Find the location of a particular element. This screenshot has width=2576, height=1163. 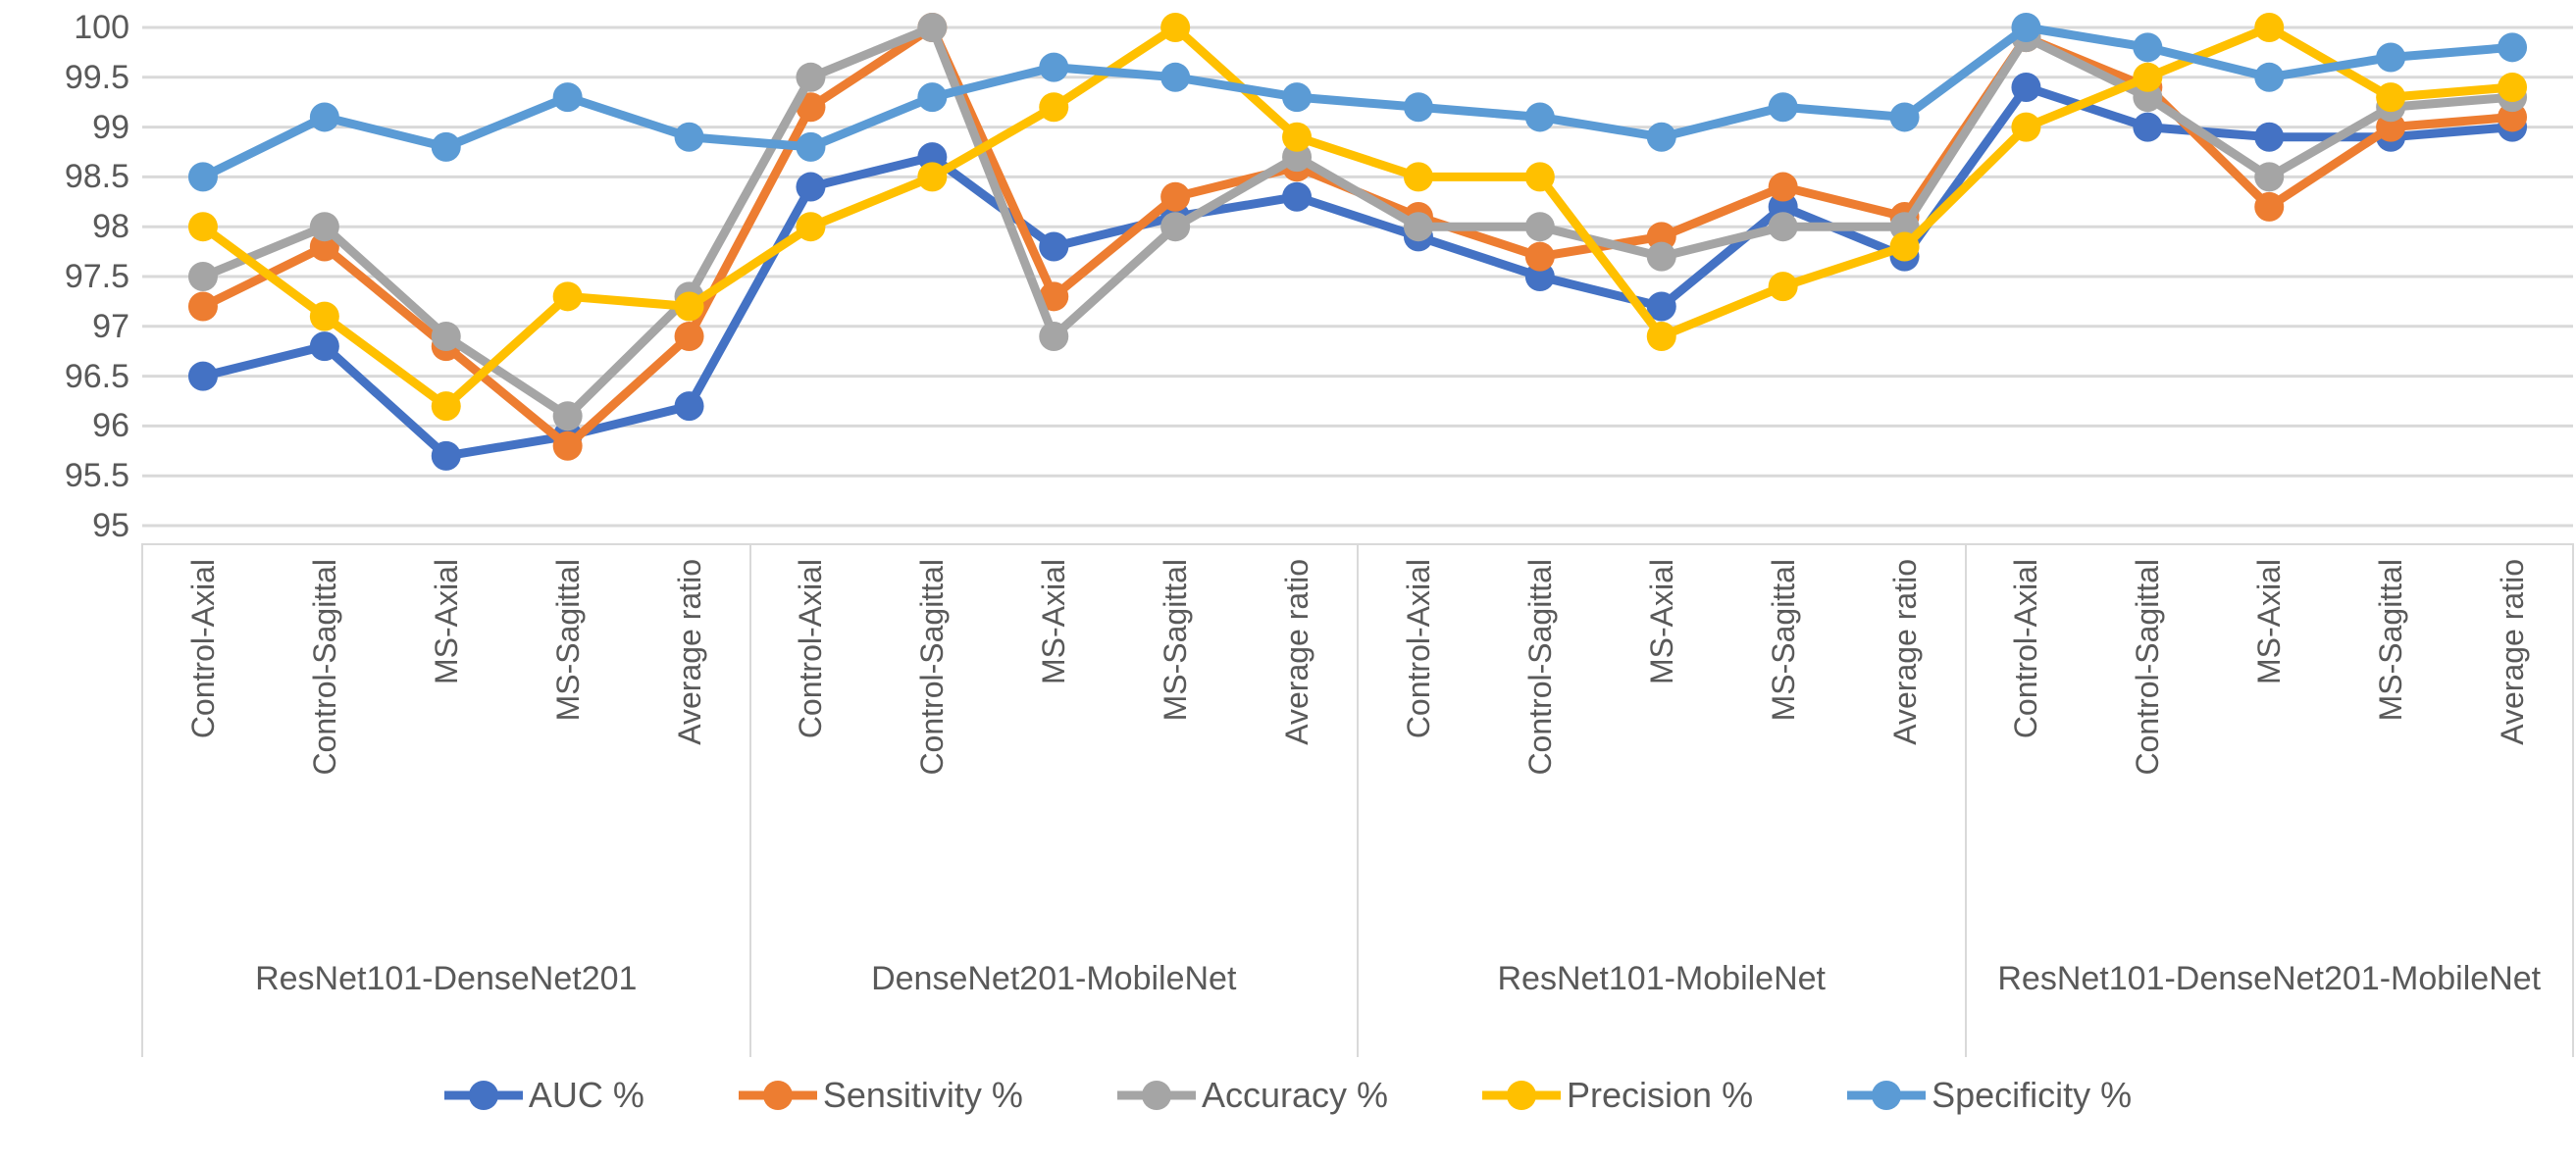

x-axis-group-label: ResNet101-MobileNet is located at coordinates (1662, 979).